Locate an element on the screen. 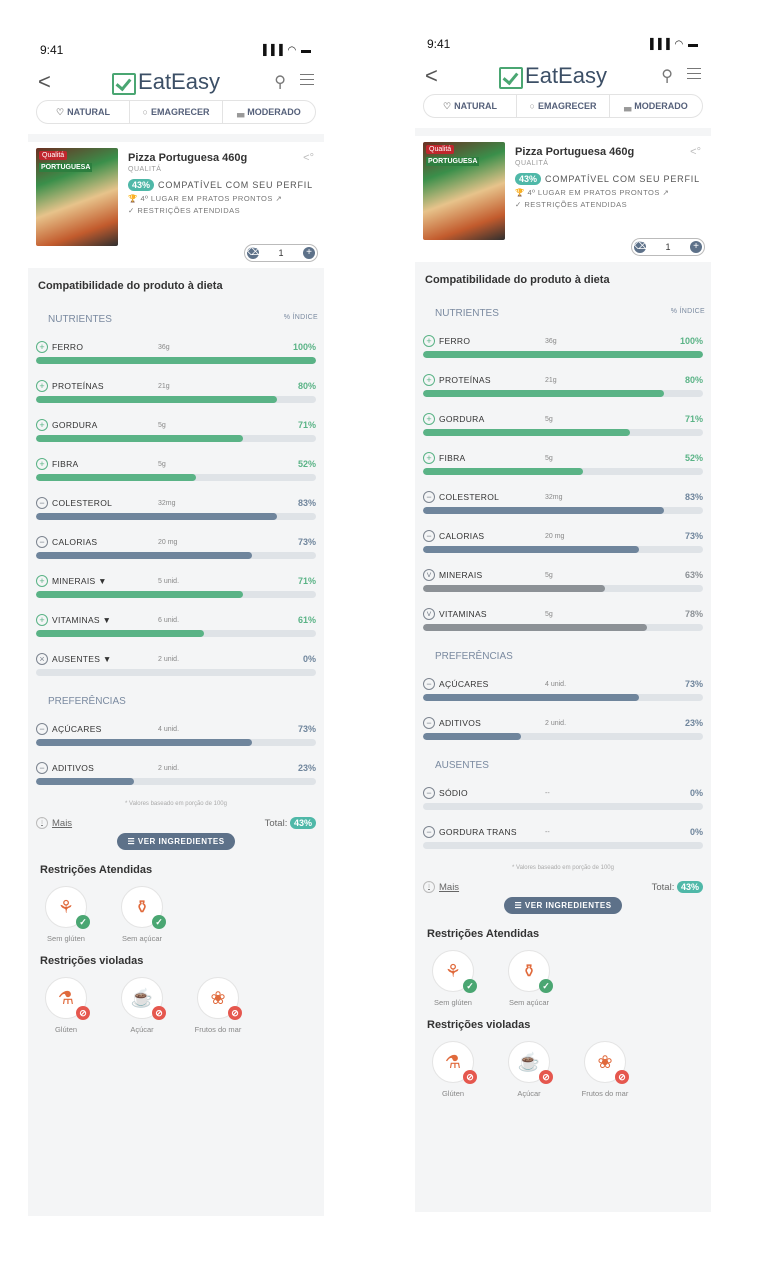  restr-bad-title: Restrições violadas is located at coordinates (479, 1025).